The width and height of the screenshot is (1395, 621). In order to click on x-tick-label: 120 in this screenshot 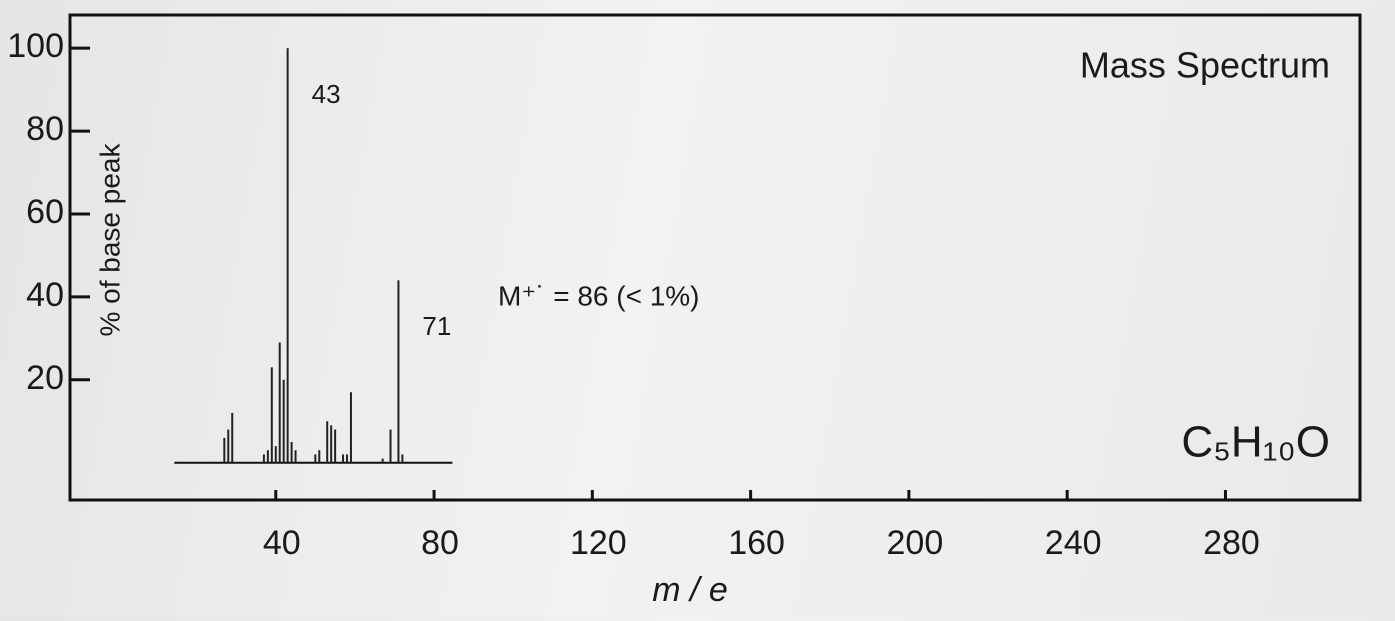, I will do `click(598, 543)`.